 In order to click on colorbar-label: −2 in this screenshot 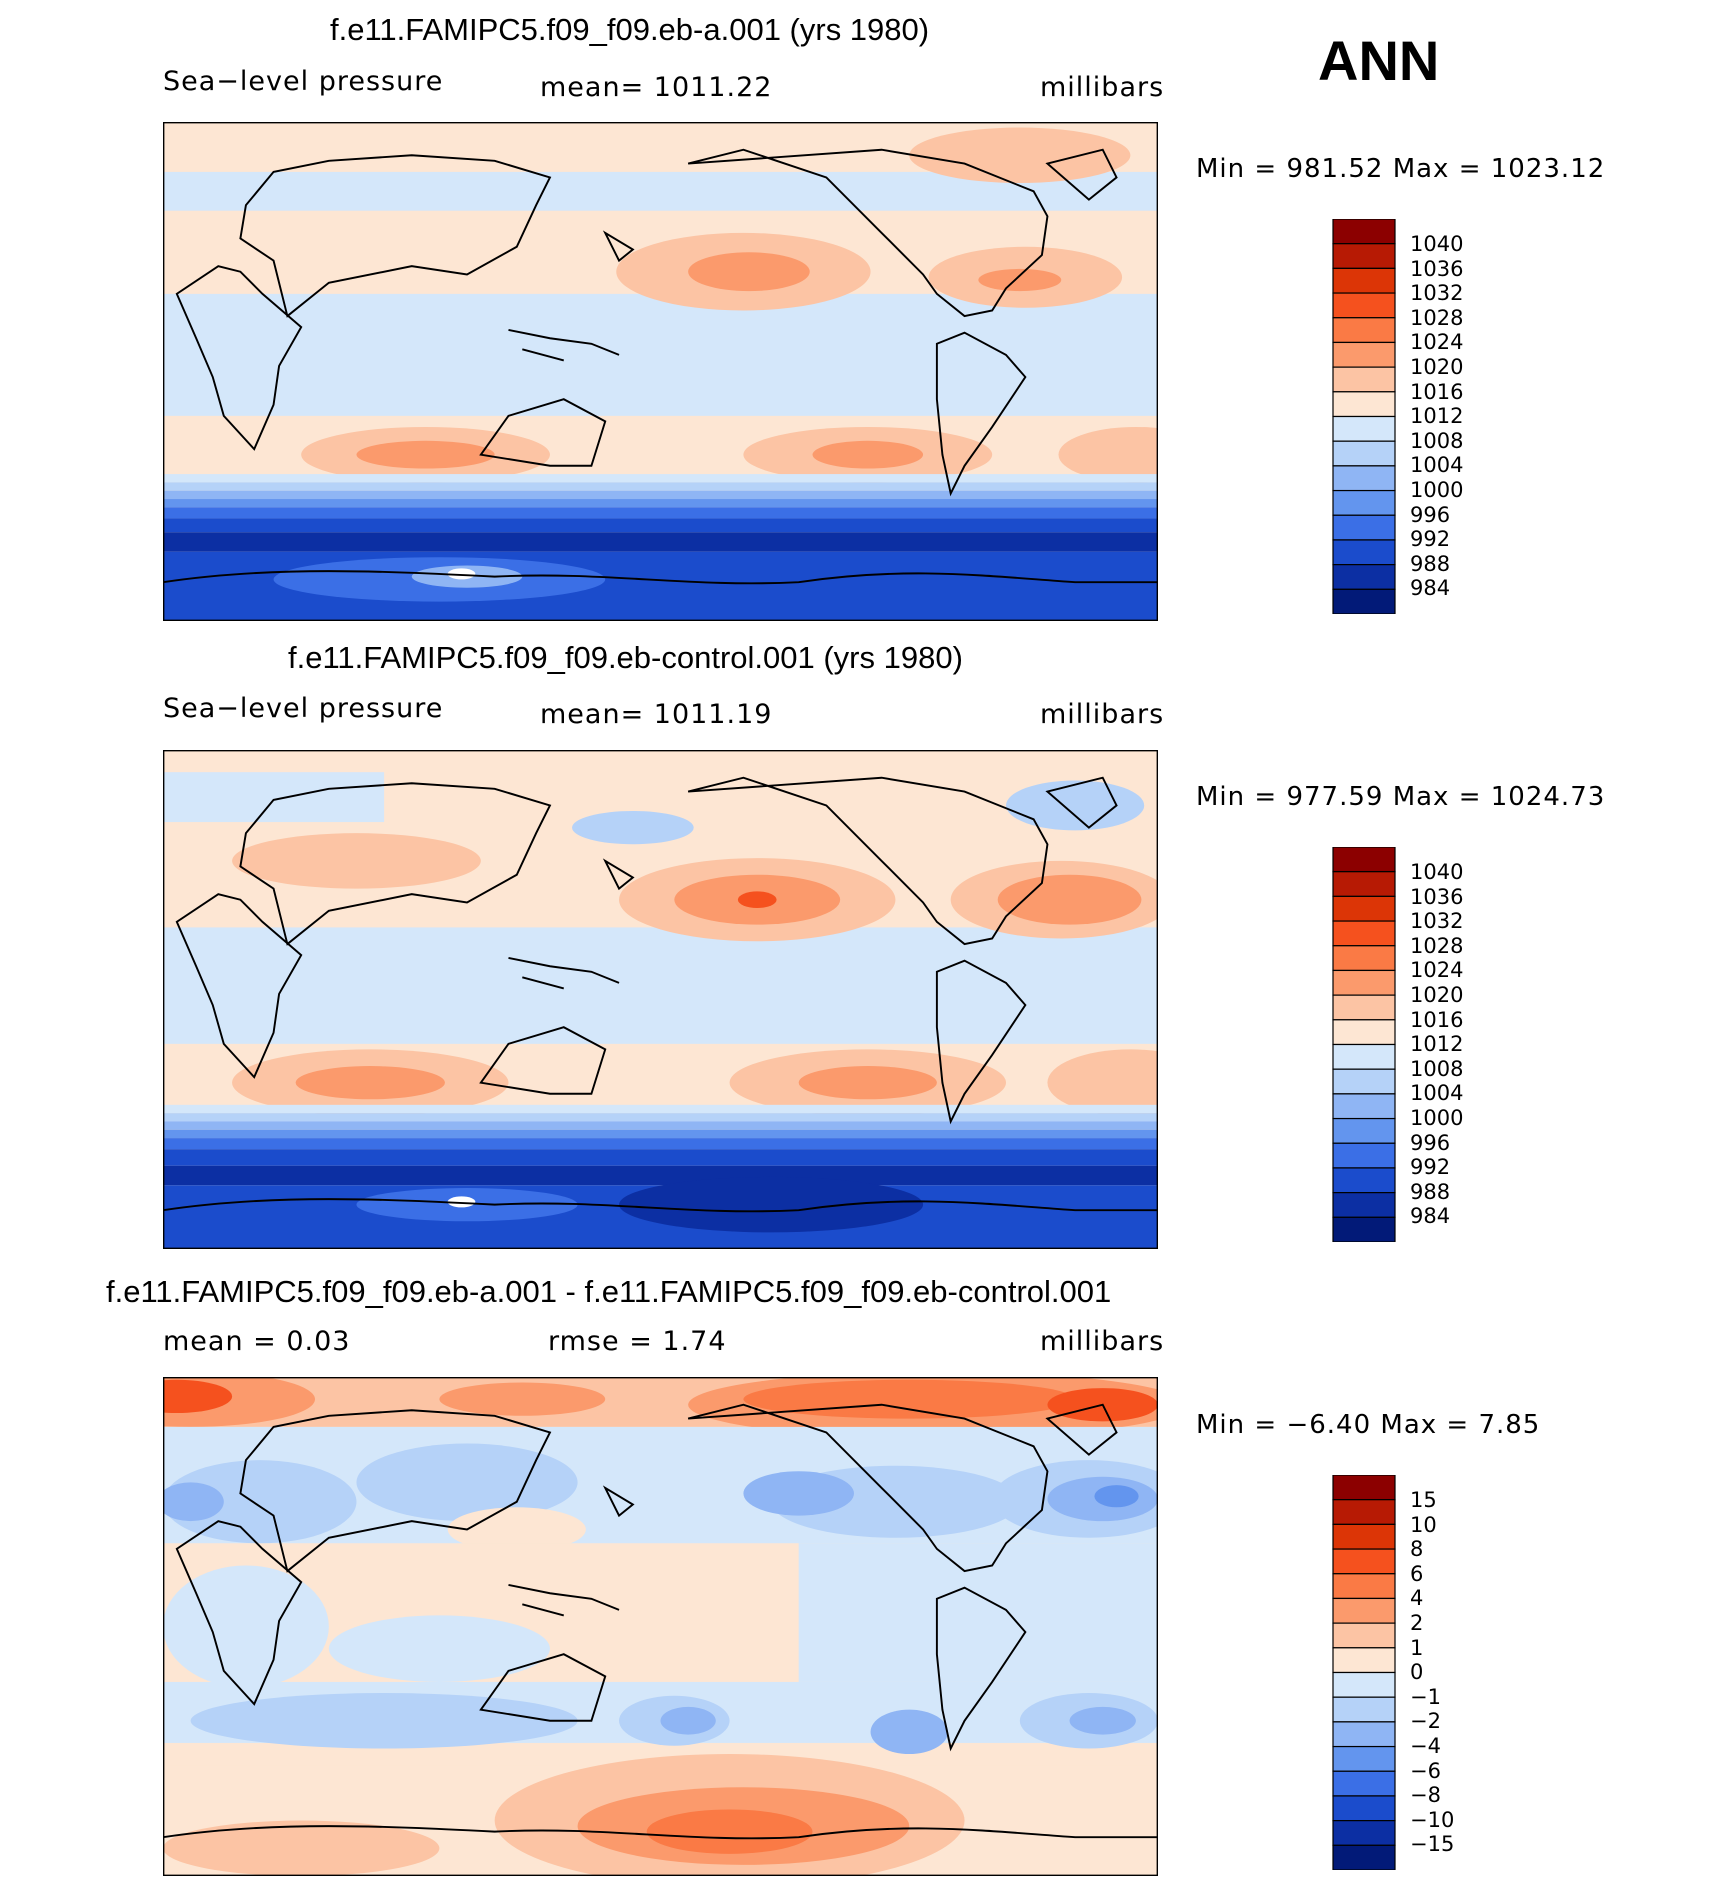, I will do `click(1425, 1721)`.